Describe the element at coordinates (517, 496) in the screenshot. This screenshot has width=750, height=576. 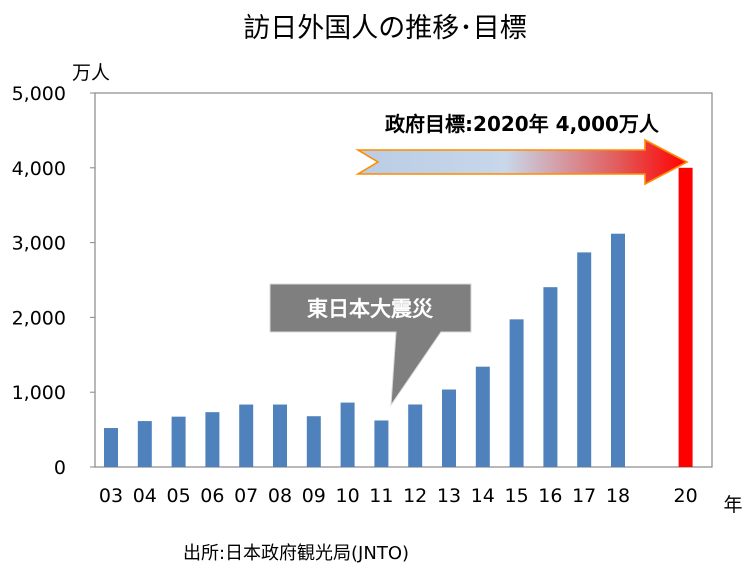
I see `x-tick-label: 15` at that location.